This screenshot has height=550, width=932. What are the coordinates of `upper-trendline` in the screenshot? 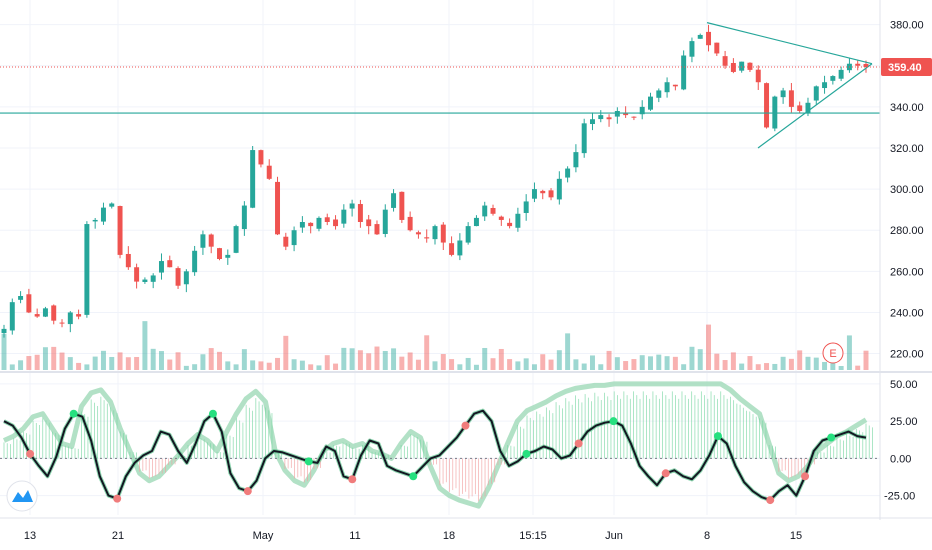 It's located at (789, 43).